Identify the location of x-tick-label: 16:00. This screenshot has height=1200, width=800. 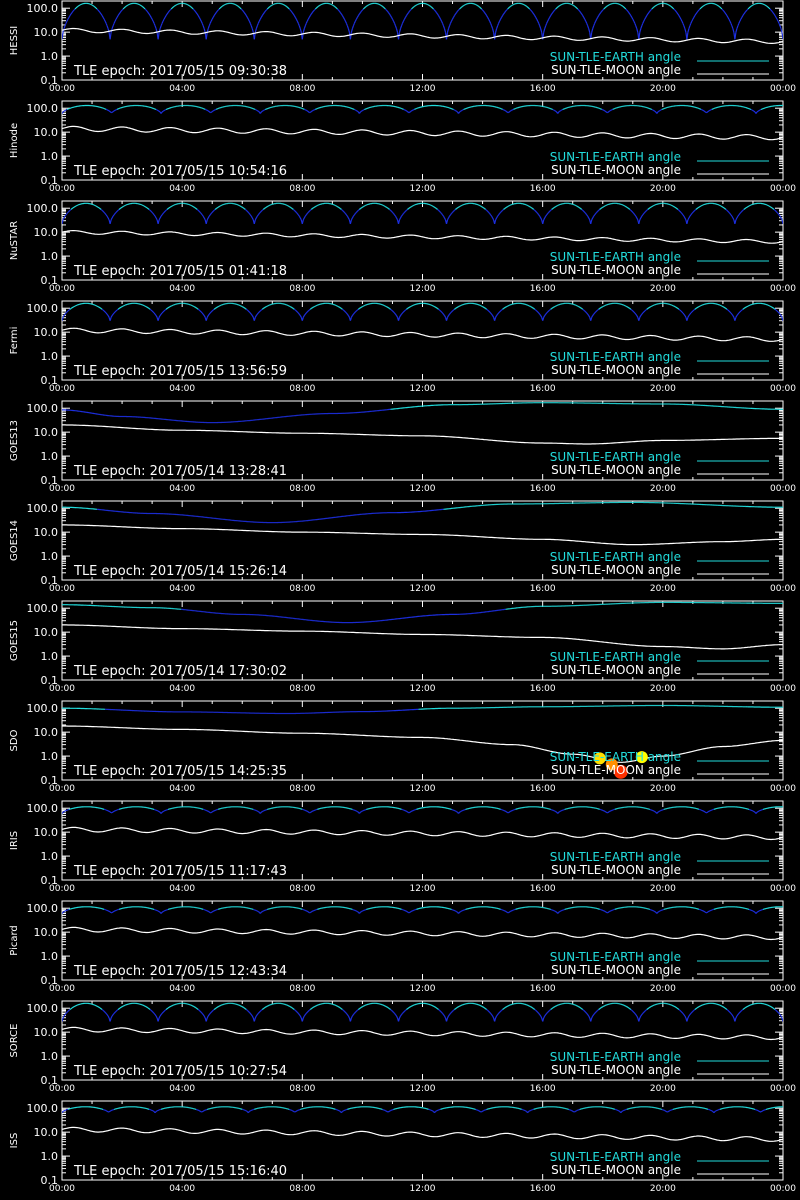
(543, 189).